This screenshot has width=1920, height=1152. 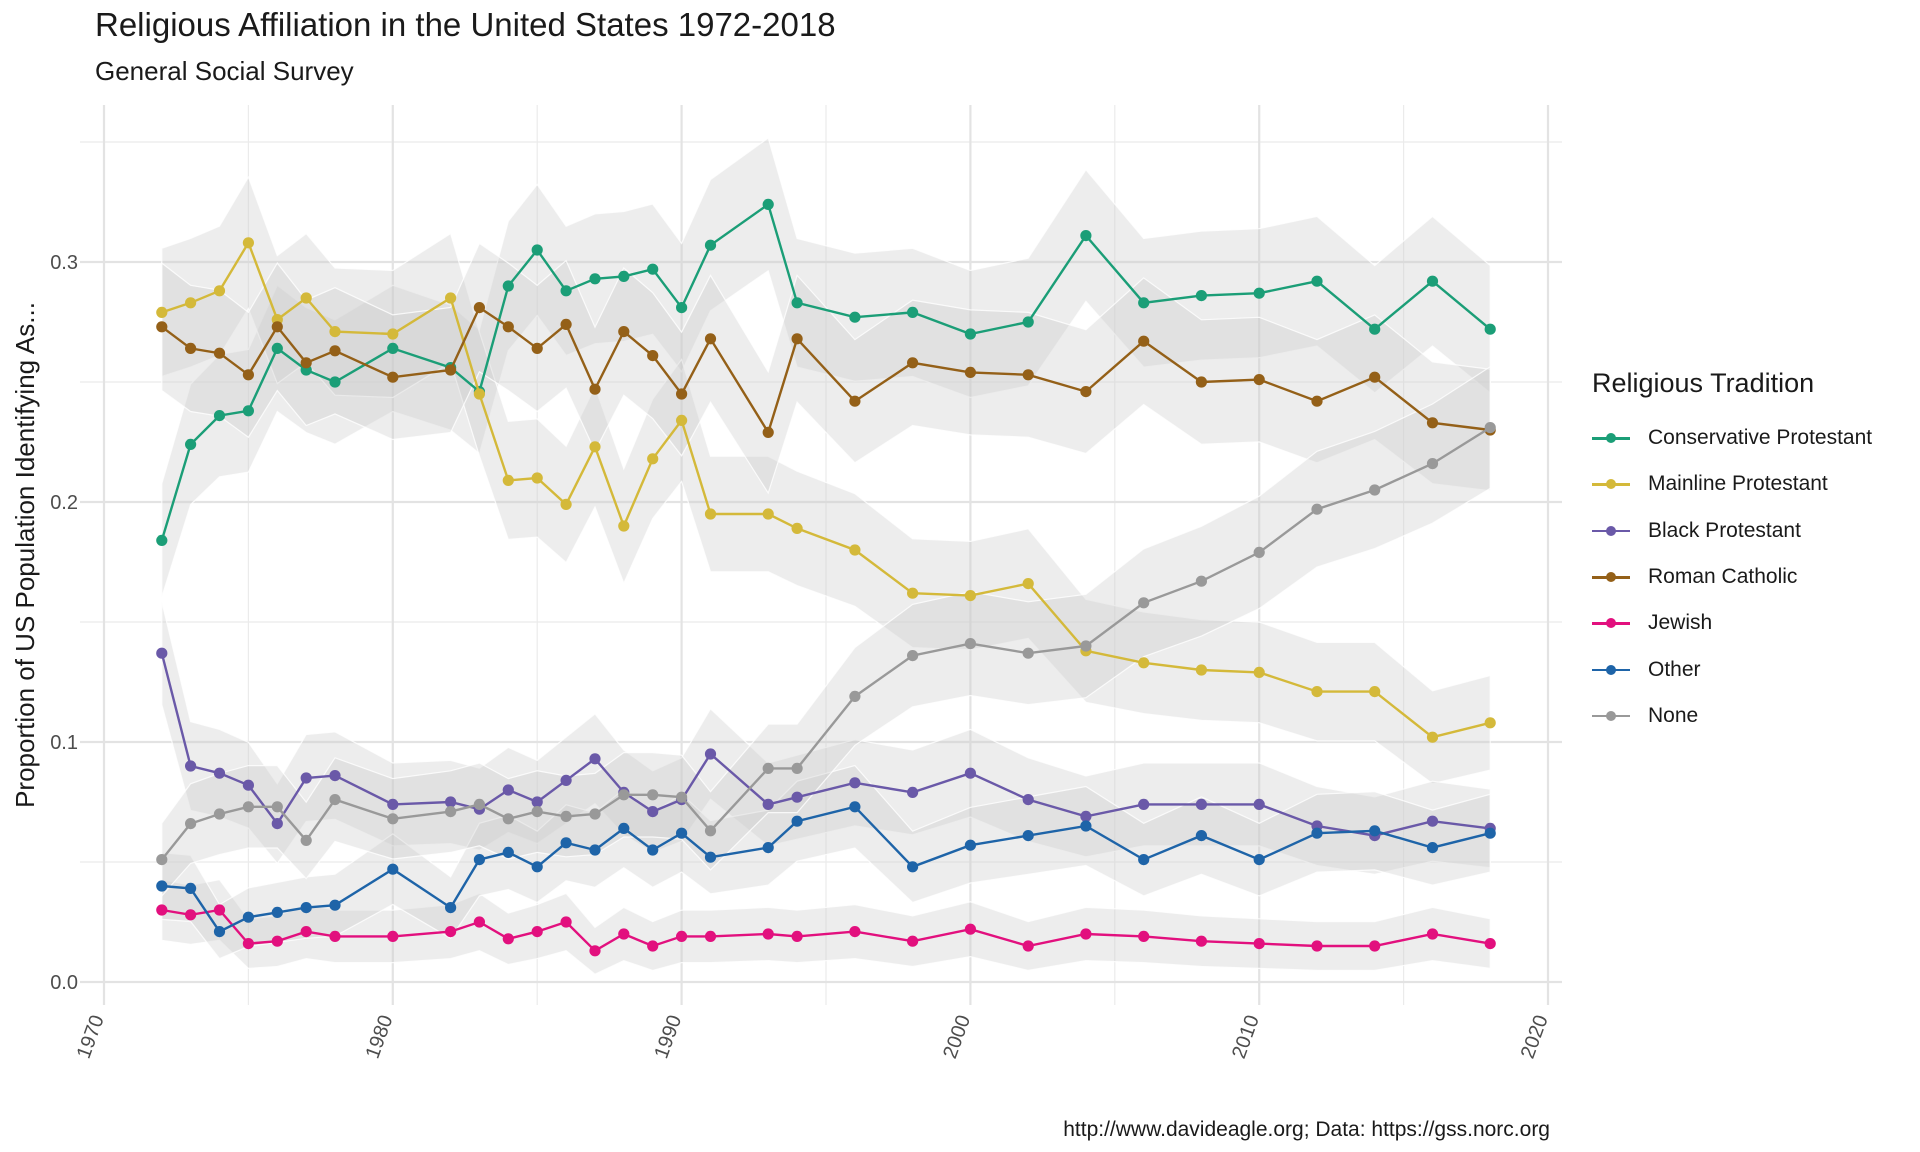 I want to click on x-tick-label: 1980, so click(x=380, y=1036).